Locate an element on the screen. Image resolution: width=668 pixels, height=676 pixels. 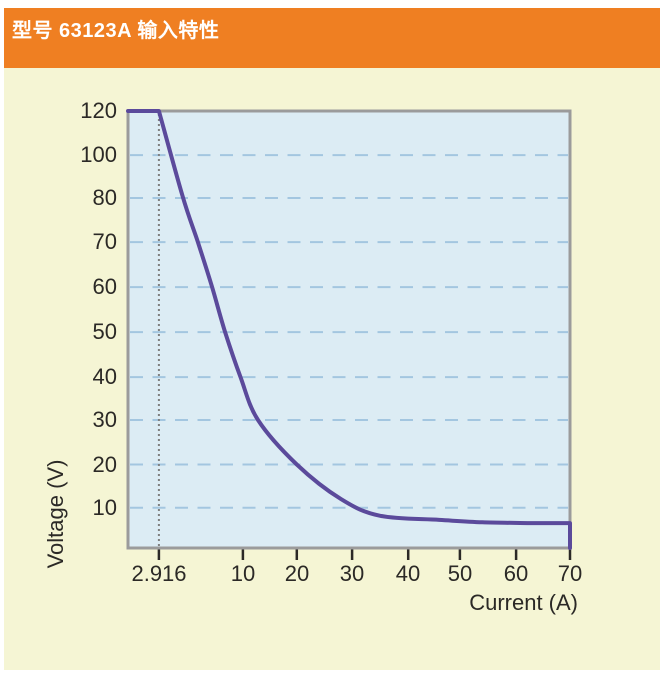
x-tick-label: 50 is located at coordinates (460, 573).